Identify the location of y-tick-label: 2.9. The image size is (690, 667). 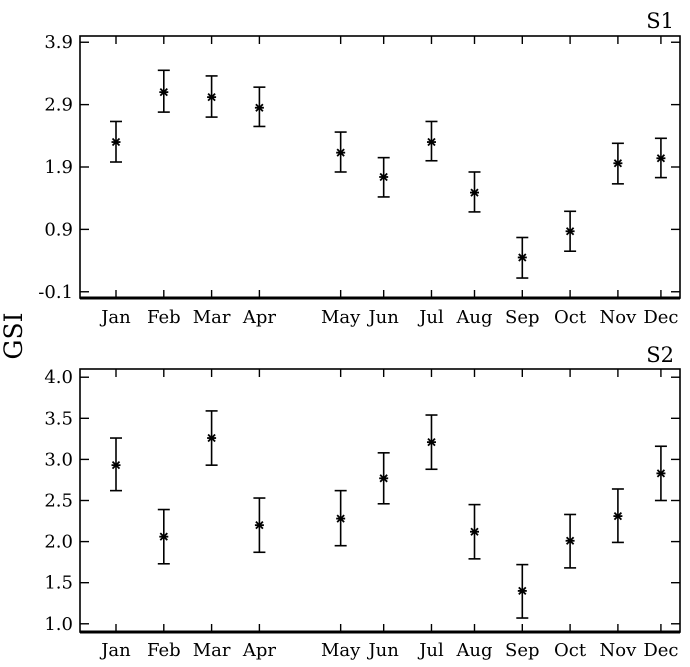
(58, 105).